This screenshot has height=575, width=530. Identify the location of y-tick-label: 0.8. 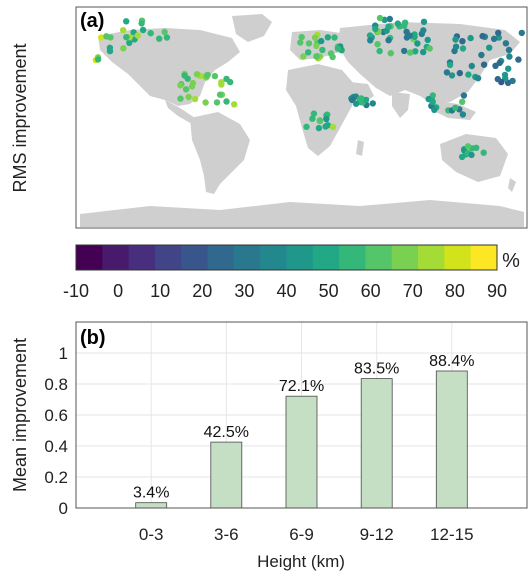
(56, 384).